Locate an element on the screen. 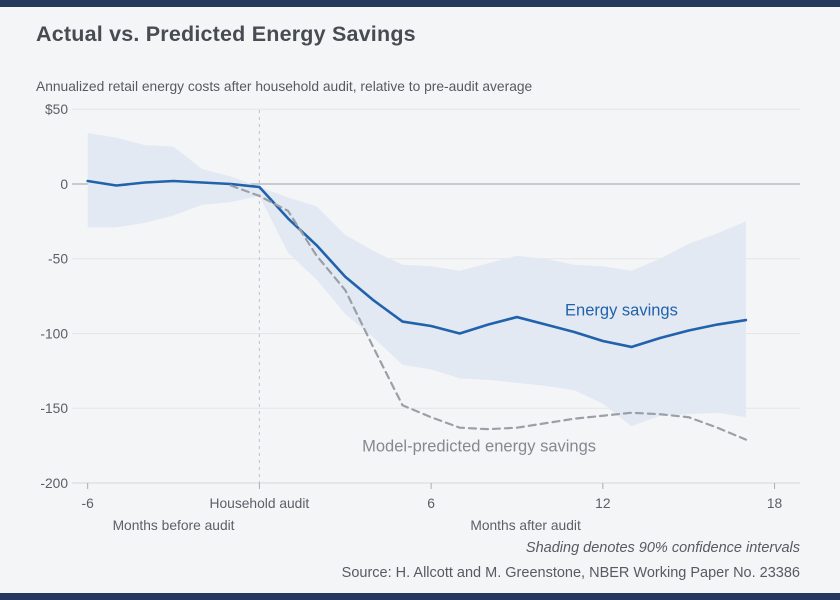  confidence-note: Shading denotes 90% confidence intervals is located at coordinates (662, 548).